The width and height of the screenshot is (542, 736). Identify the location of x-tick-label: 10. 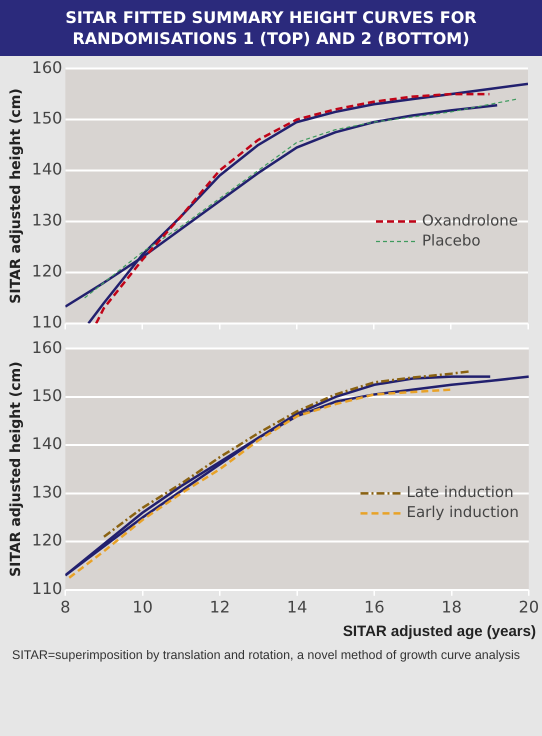
(142, 607).